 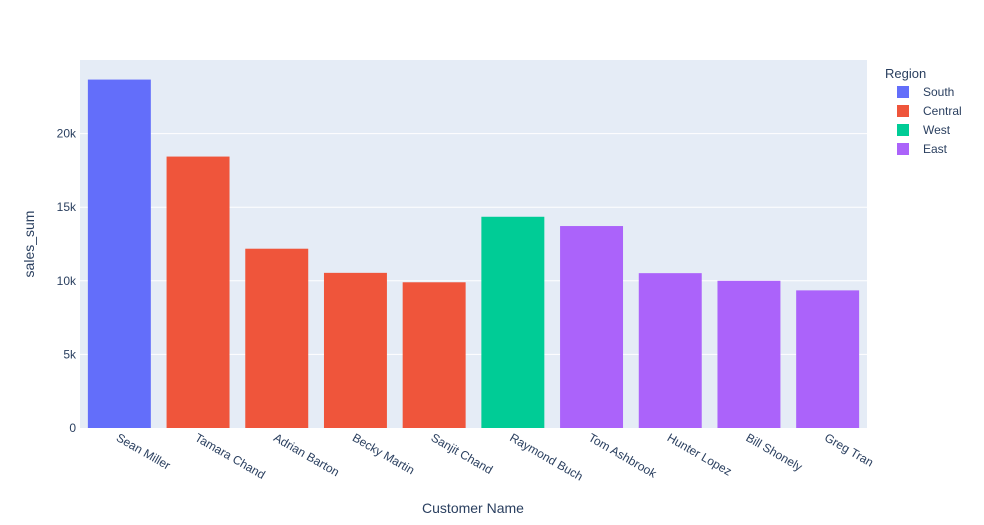 What do you see at coordinates (29, 244) in the screenshot?
I see `y-axis-title: sales_sum` at bounding box center [29, 244].